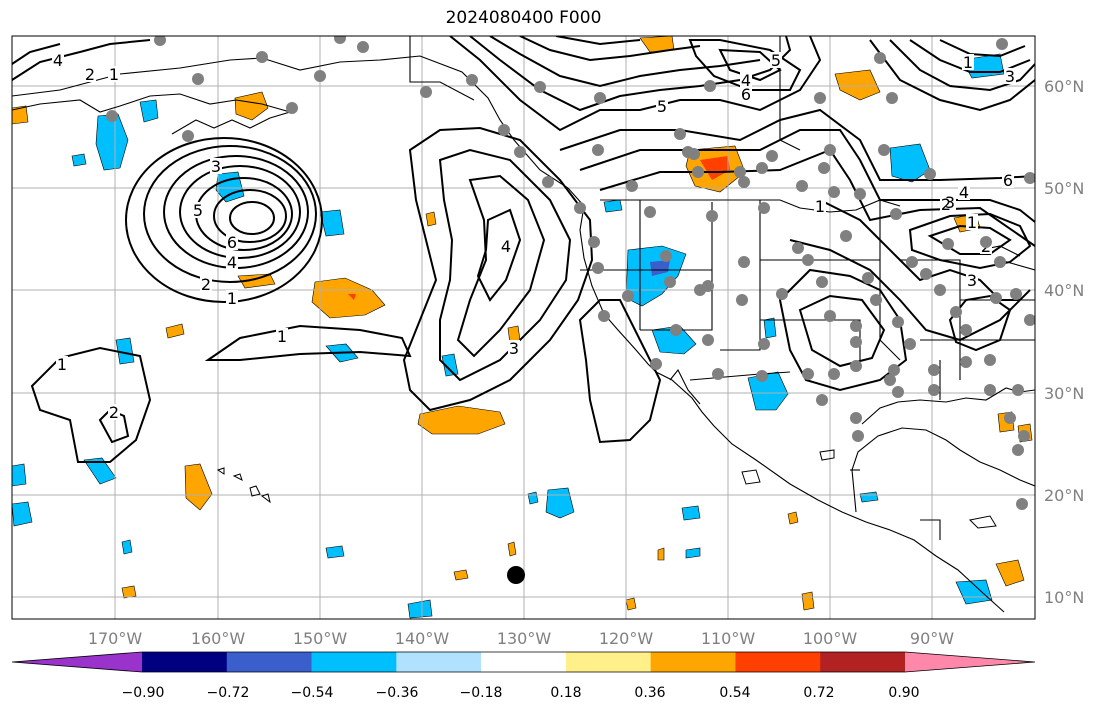  What do you see at coordinates (932, 638) in the screenshot?
I see `lon-tick-label: 90°W` at bounding box center [932, 638].